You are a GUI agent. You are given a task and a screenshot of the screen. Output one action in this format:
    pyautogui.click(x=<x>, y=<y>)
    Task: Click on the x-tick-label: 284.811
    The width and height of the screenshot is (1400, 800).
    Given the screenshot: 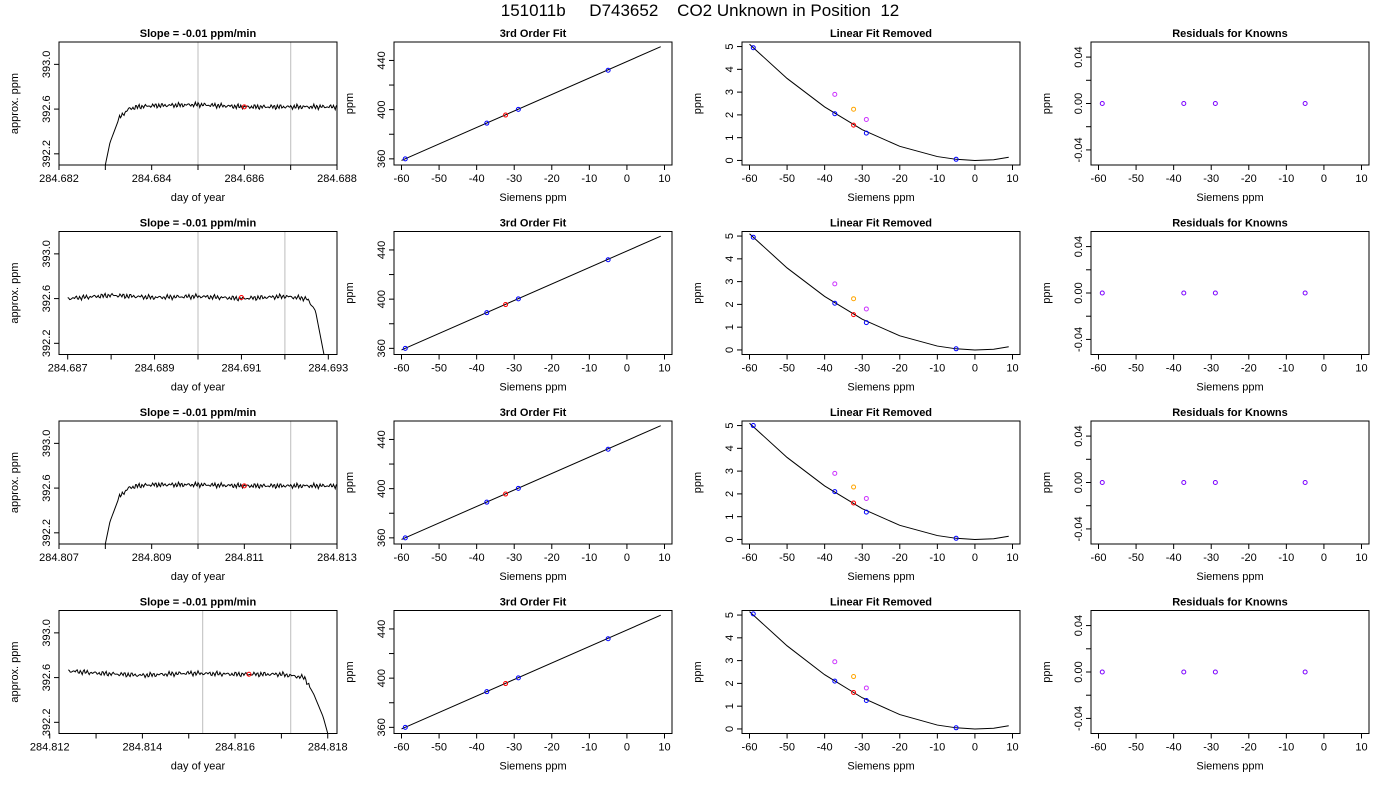 What is the action you would take?
    pyautogui.click(x=244, y=558)
    